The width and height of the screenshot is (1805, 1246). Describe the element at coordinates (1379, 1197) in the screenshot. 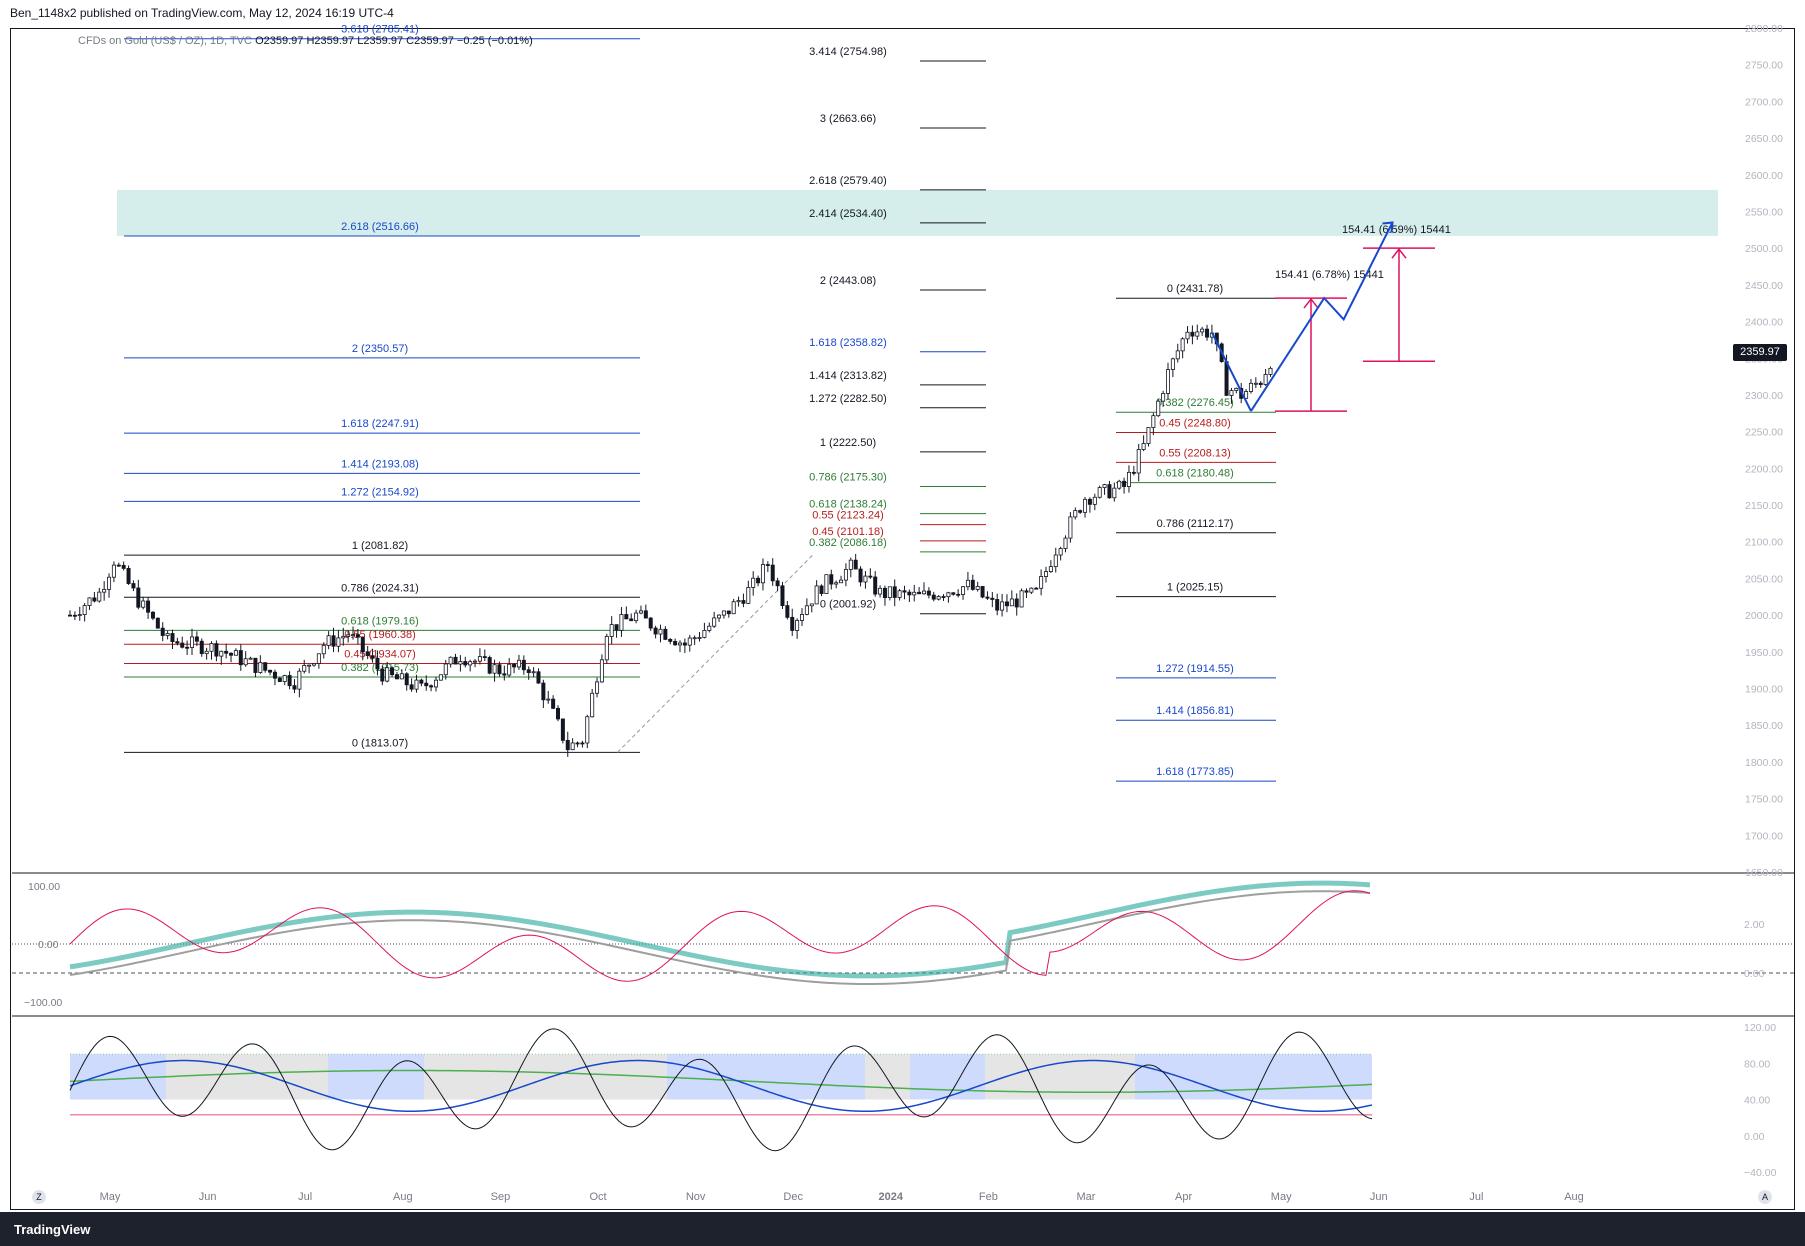

I see `x-axis-label: Jun` at that location.